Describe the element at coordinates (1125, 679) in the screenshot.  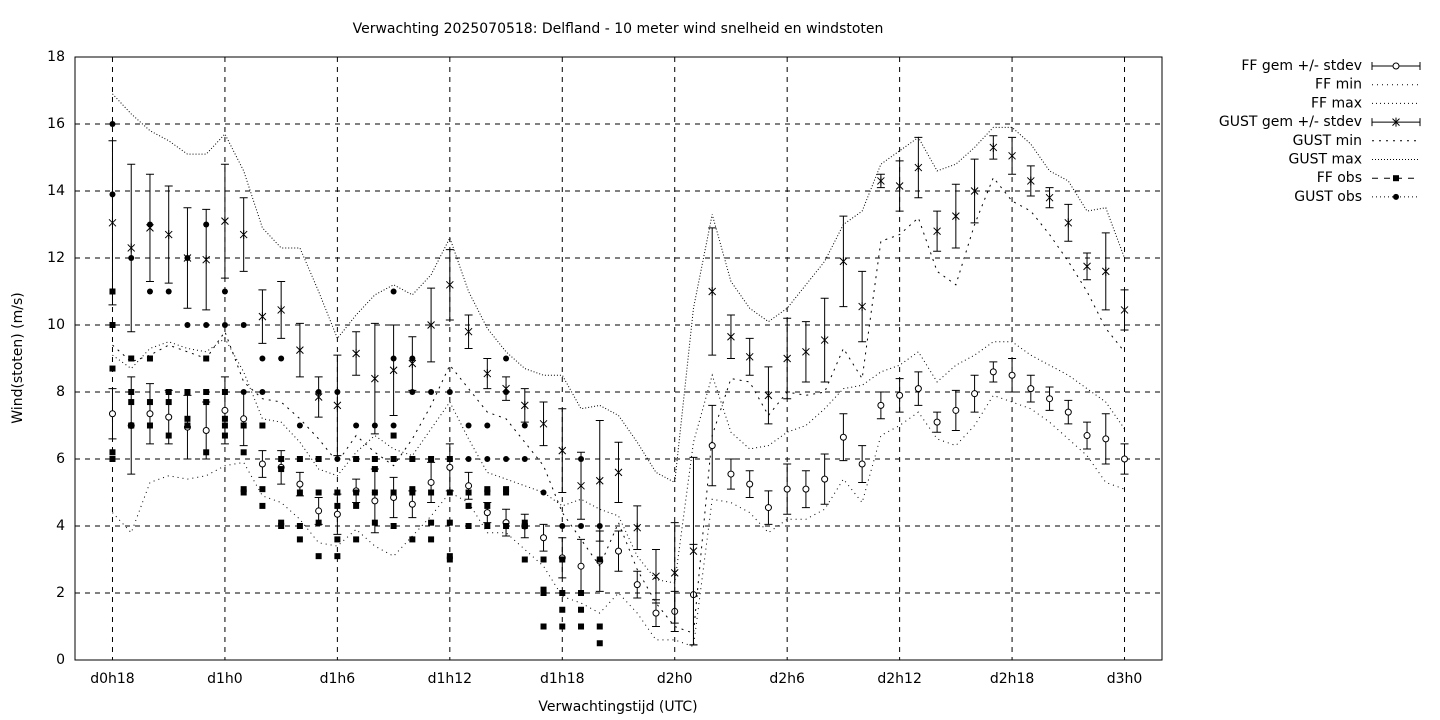
I see `x-tick-label: d3h0` at that location.